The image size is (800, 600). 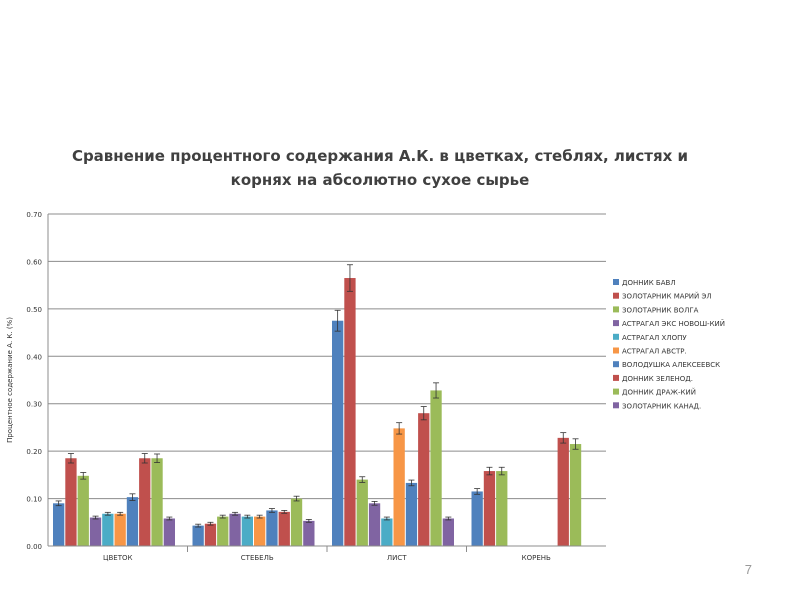 I want to click on chart-title-line-2: корнях на абсолютно сухое сырье, so click(x=380, y=180).